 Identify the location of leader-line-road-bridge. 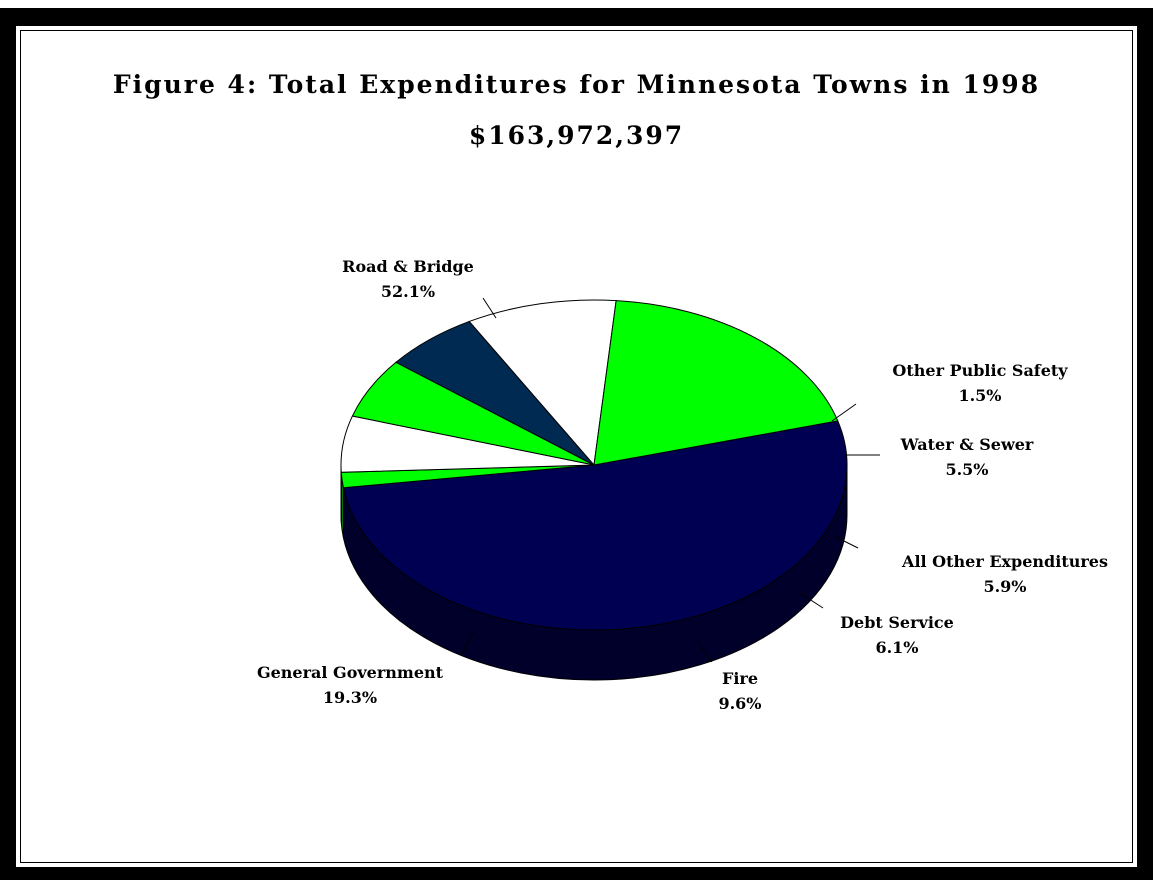
(489, 308).